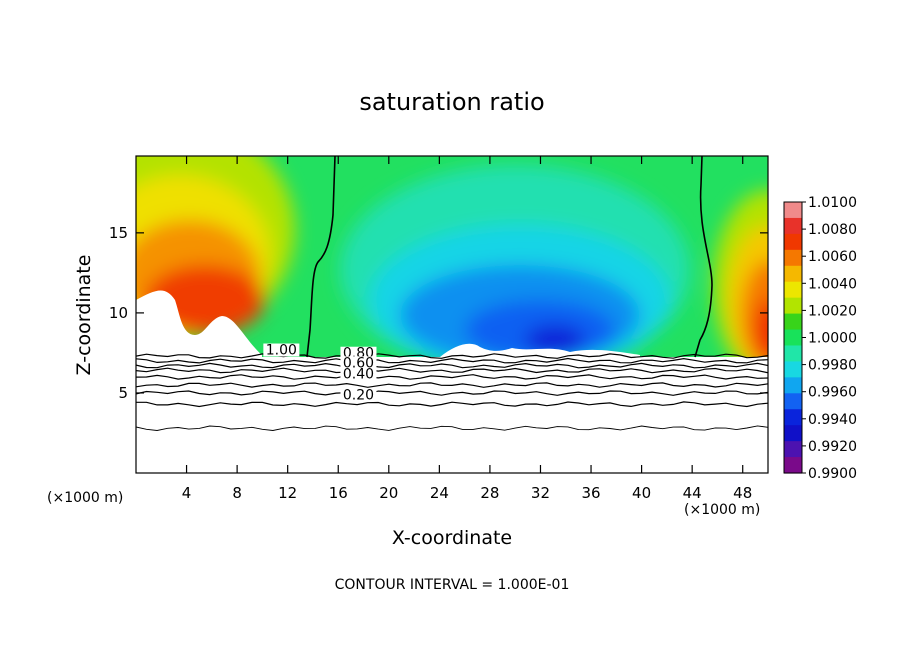 This screenshot has height=654, width=904. What do you see at coordinates (287, 493) in the screenshot?
I see `x-tick-label: 12` at bounding box center [287, 493].